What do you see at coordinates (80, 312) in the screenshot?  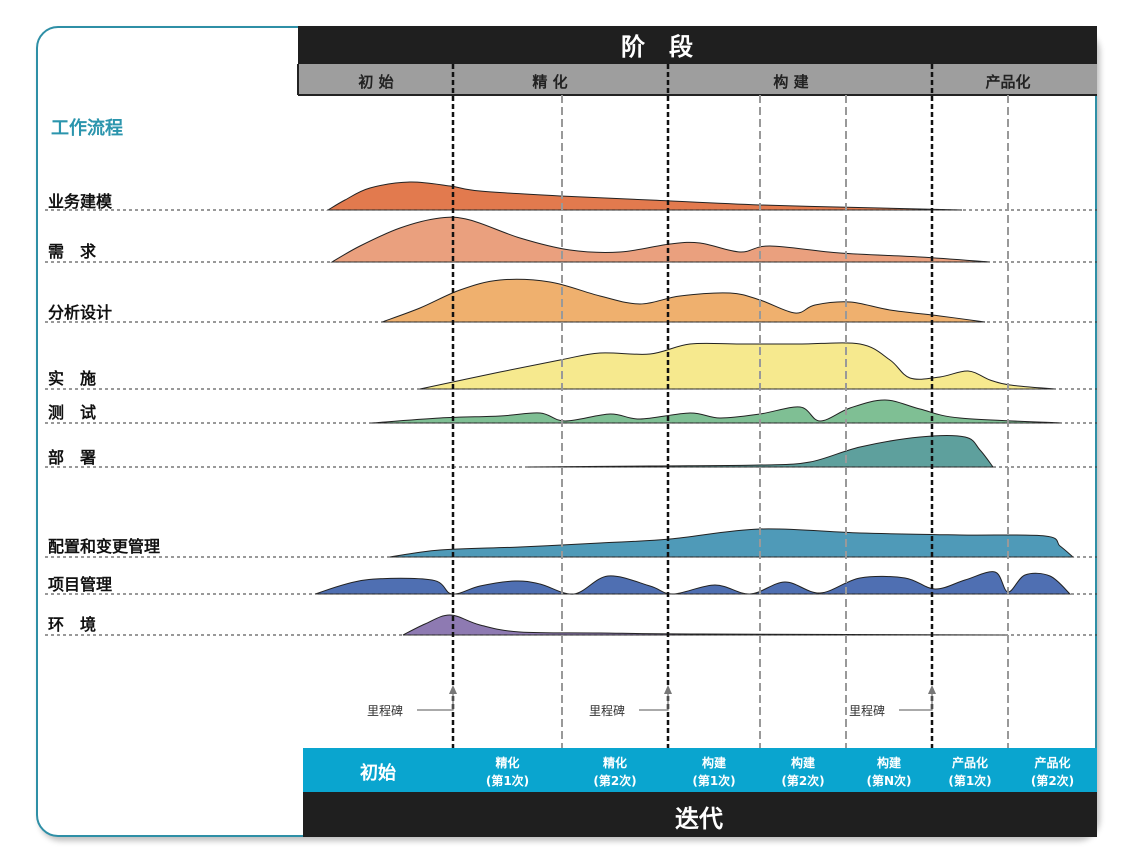 I see `workflow-label: 分析设计` at bounding box center [80, 312].